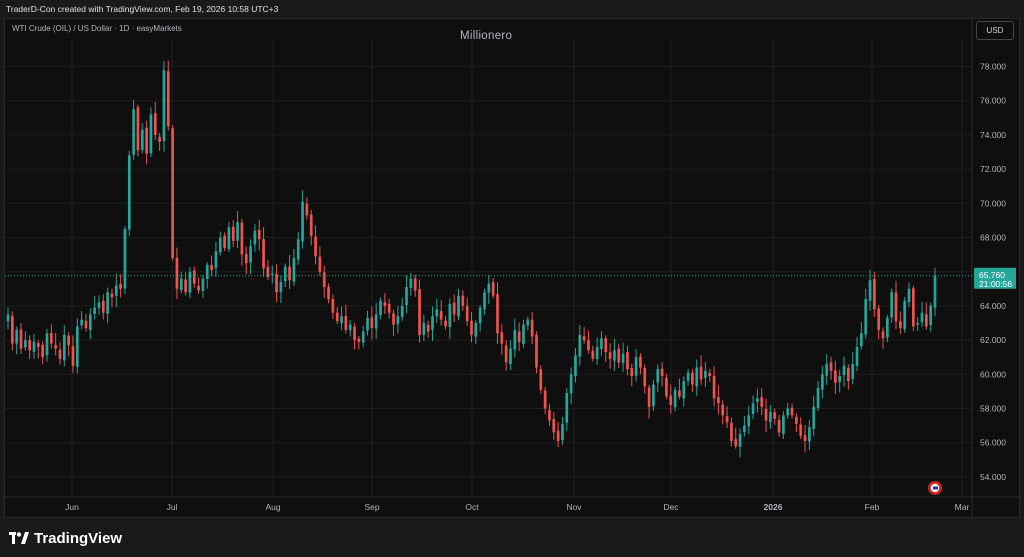 The width and height of the screenshot is (1024, 557). What do you see at coordinates (993, 203) in the screenshot?
I see `price-tick-label: 70.000` at bounding box center [993, 203].